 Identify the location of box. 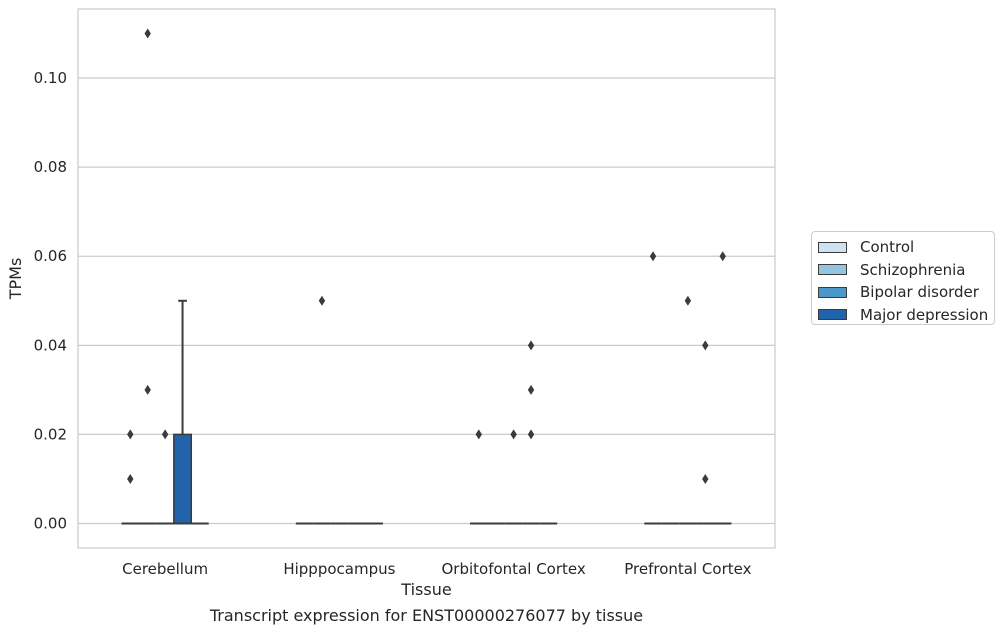
(183, 479).